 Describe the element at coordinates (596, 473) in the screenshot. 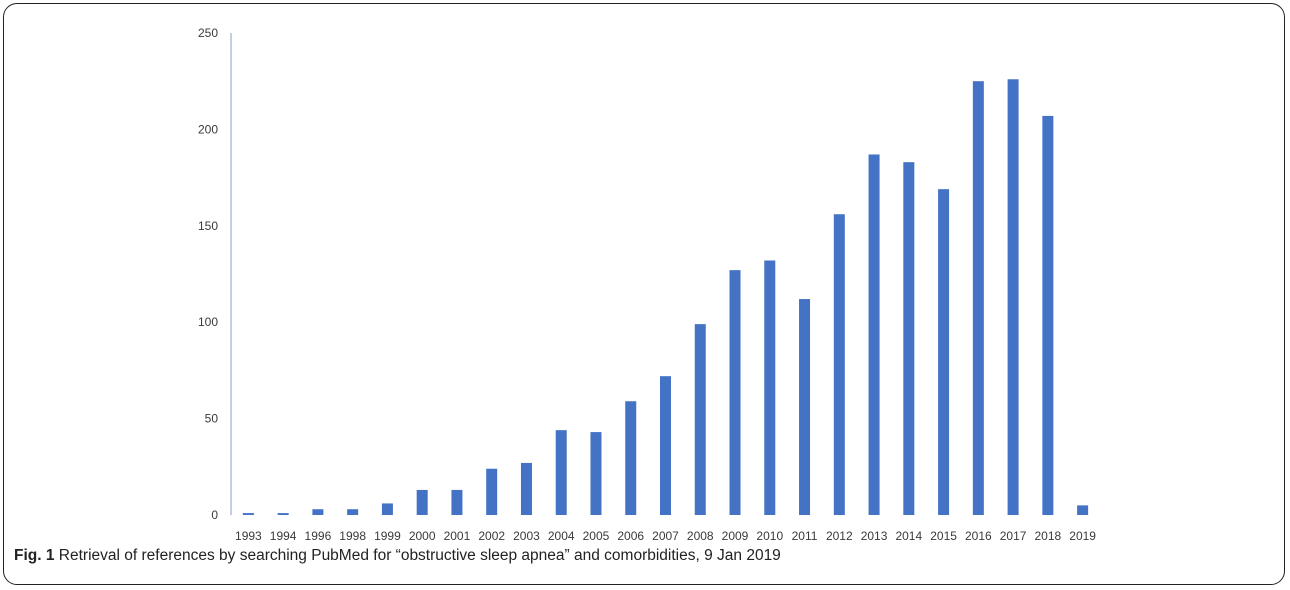

I see `bar-2005` at that location.